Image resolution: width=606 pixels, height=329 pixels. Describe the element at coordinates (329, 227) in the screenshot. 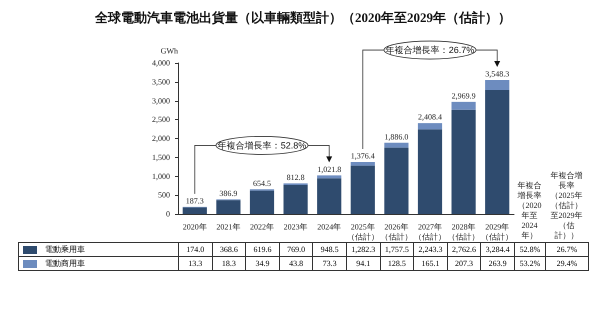

I see `x-tick-label: 2024年` at that location.